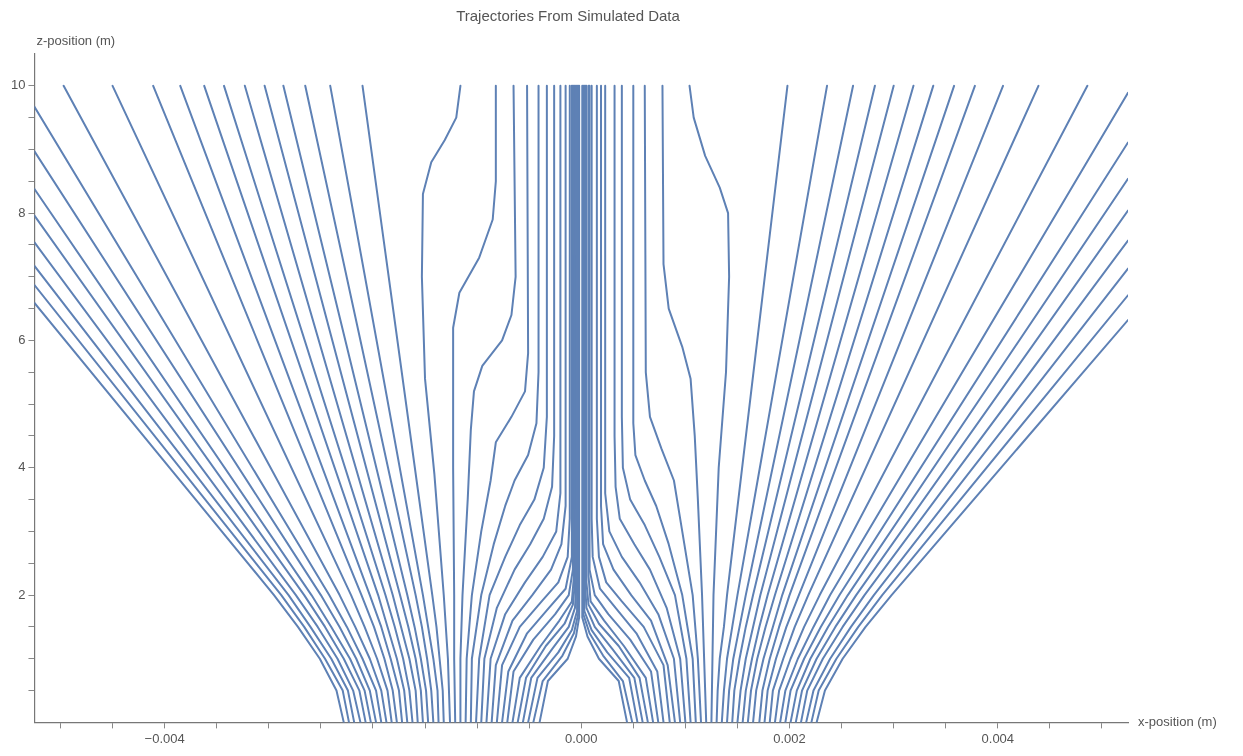 Image resolution: width=1243 pixels, height=756 pixels. Describe the element at coordinates (998, 738) in the screenshot. I see `x-tick-label: 0.004` at that location.